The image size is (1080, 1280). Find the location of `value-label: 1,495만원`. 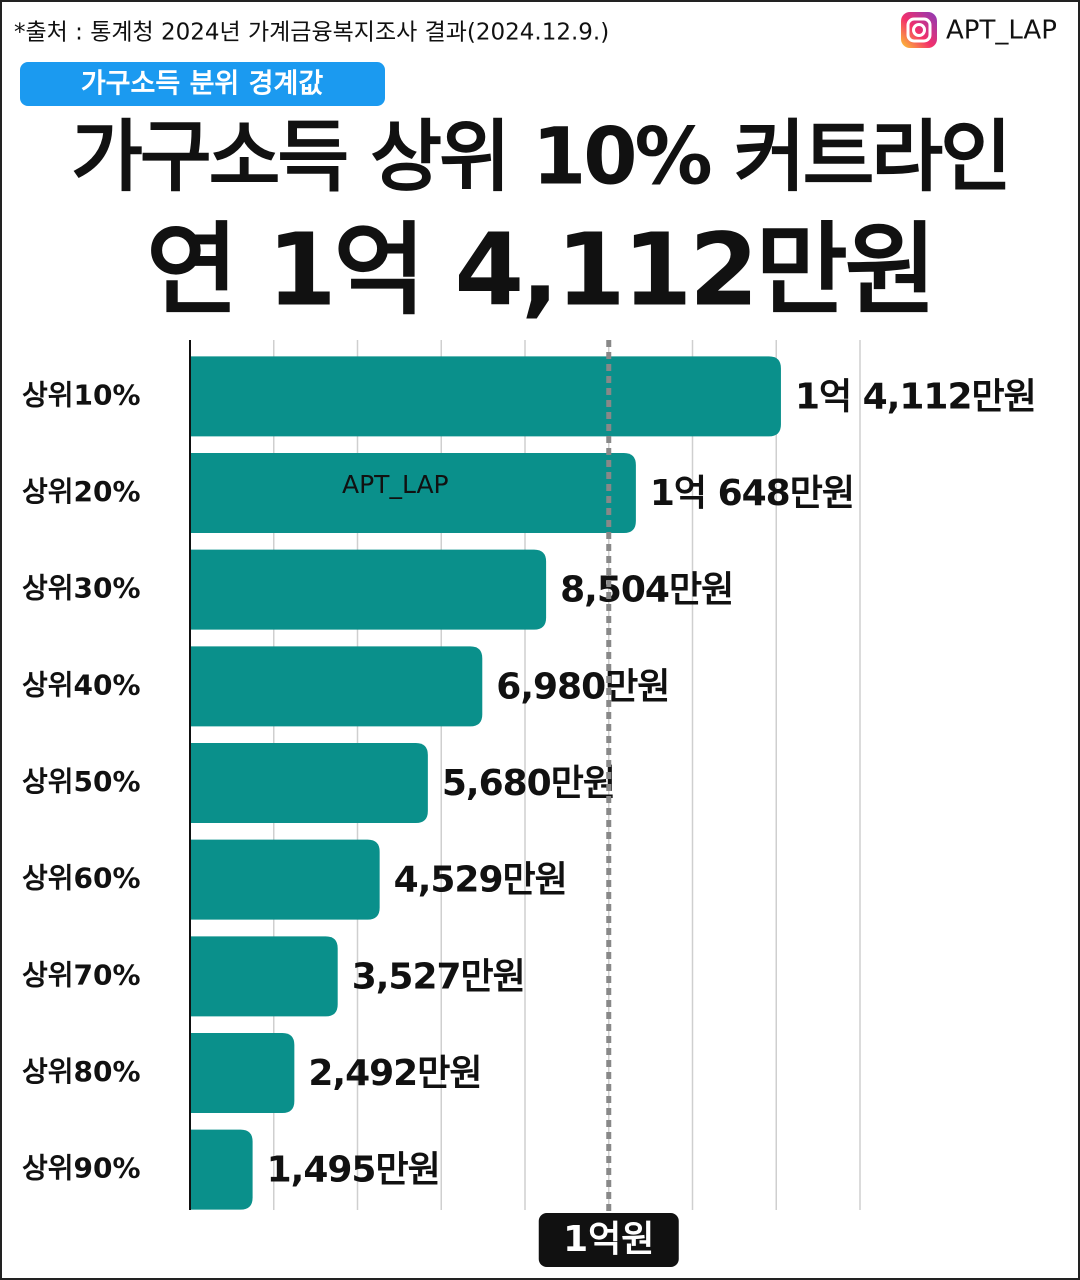

value-label: 1,495만원 is located at coordinates (353, 1170).